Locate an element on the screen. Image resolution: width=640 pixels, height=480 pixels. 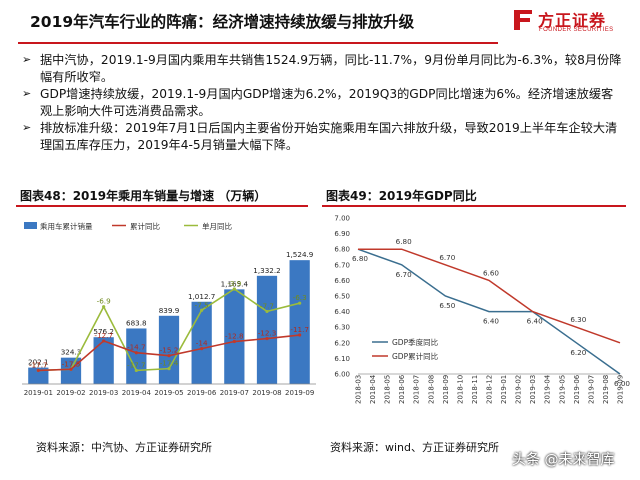
x-tick-label: 2018-09 is located at coordinates (446, 389).